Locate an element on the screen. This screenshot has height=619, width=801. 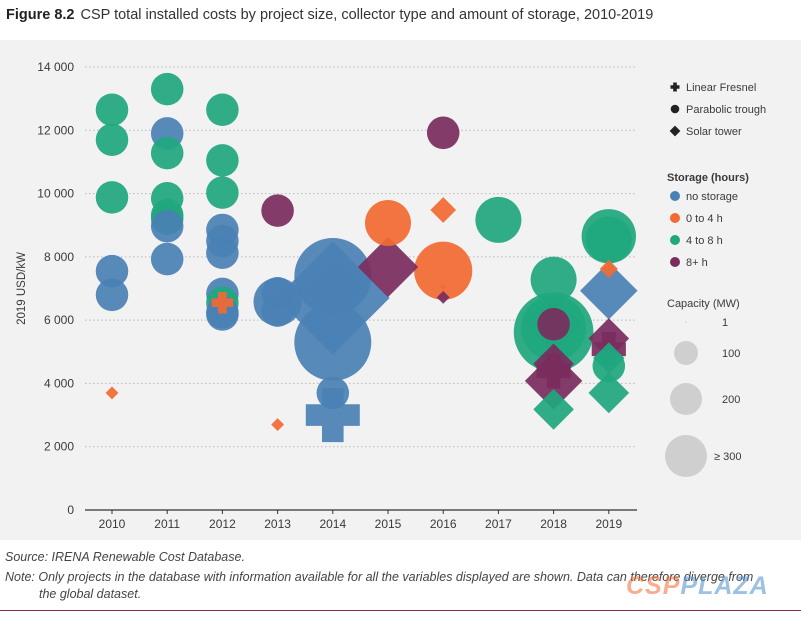
legend-storage-label: 4 to 8 h is located at coordinates (704, 241).